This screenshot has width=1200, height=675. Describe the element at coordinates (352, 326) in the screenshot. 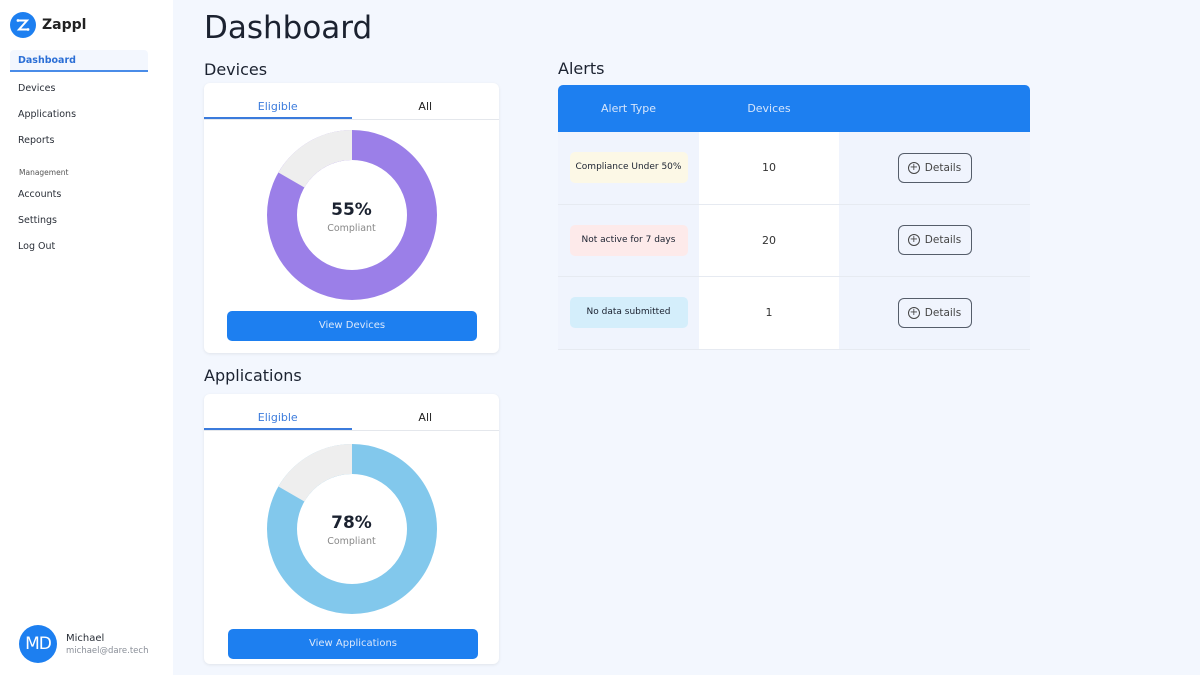

I see `view-devices-button: View Devices` at that location.